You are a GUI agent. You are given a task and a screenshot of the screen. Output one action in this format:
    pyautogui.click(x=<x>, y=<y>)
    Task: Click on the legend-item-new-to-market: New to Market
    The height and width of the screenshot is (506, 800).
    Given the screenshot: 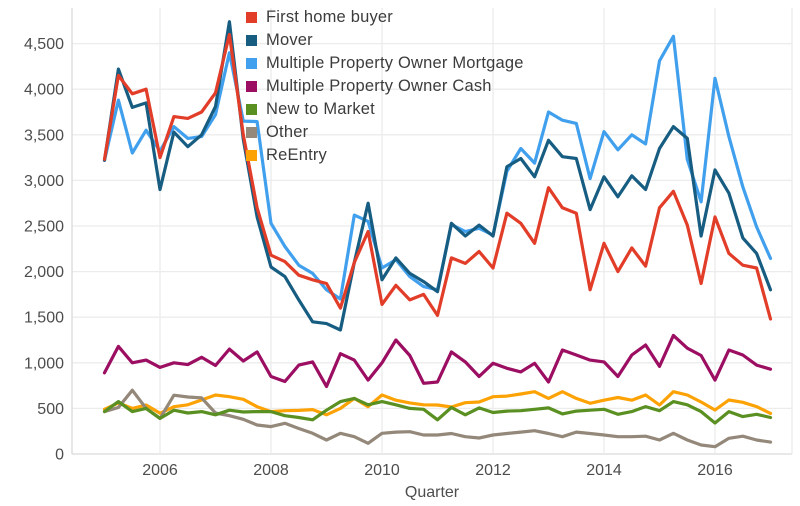 What is the action you would take?
    pyautogui.click(x=385, y=109)
    